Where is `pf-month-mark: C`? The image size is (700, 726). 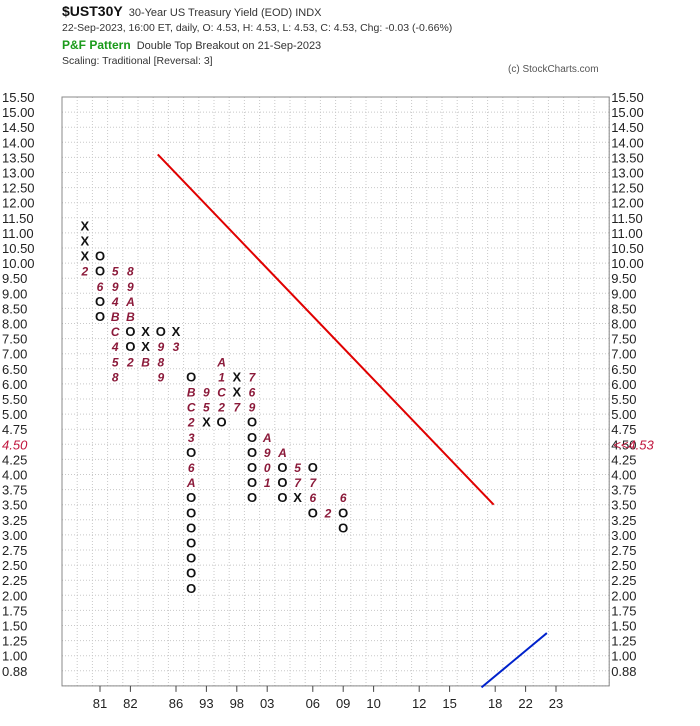 pf-month-mark: C is located at coordinates (221, 392).